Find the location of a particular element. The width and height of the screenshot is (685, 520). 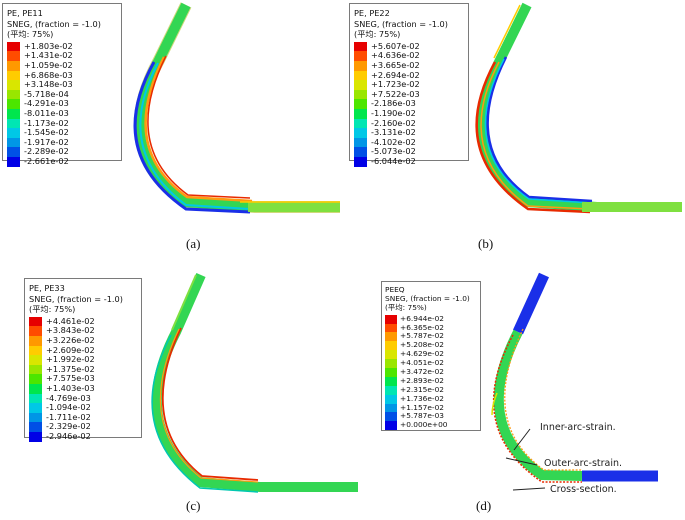

legend-row: -1.917e-02 is located at coordinates (64, 142).